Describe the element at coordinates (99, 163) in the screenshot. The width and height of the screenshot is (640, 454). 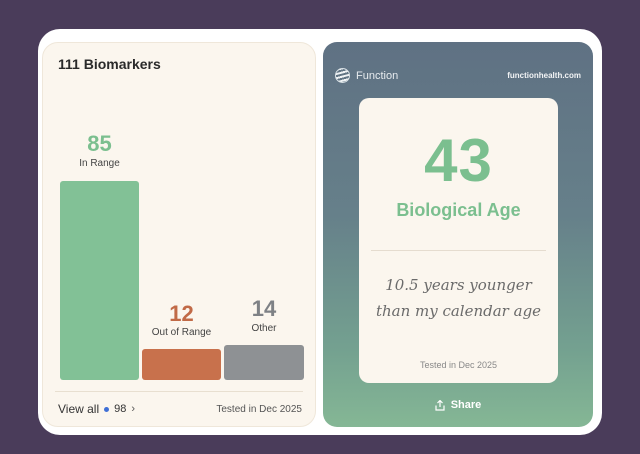
I see `in-range-label: In Range` at that location.